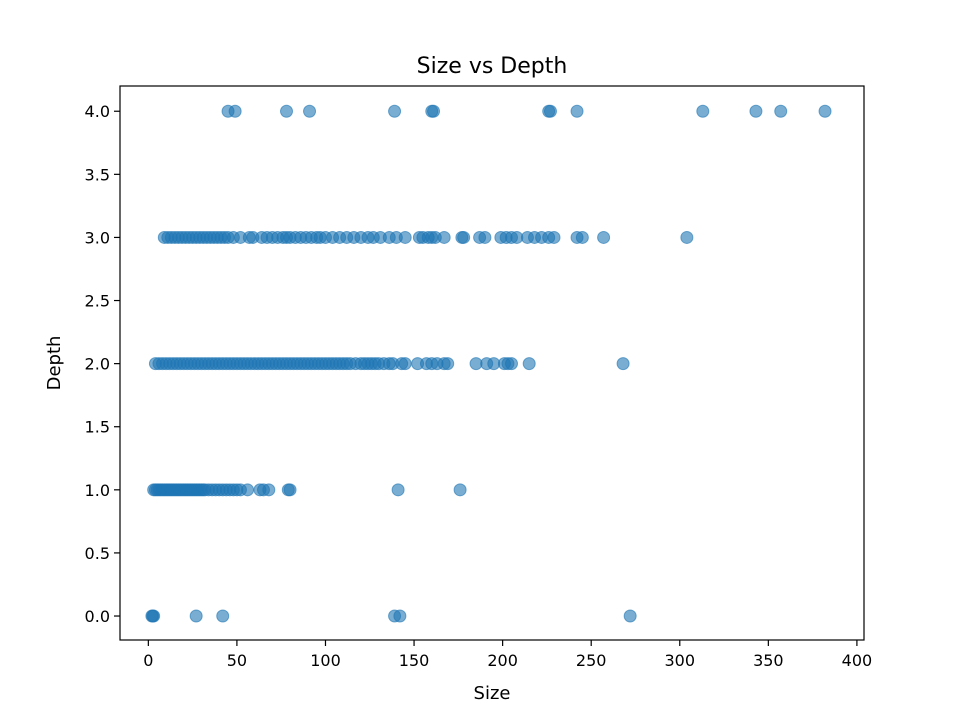 This screenshot has height=720, width=960. I want to click on x-tick-label: 100, so click(325, 660).